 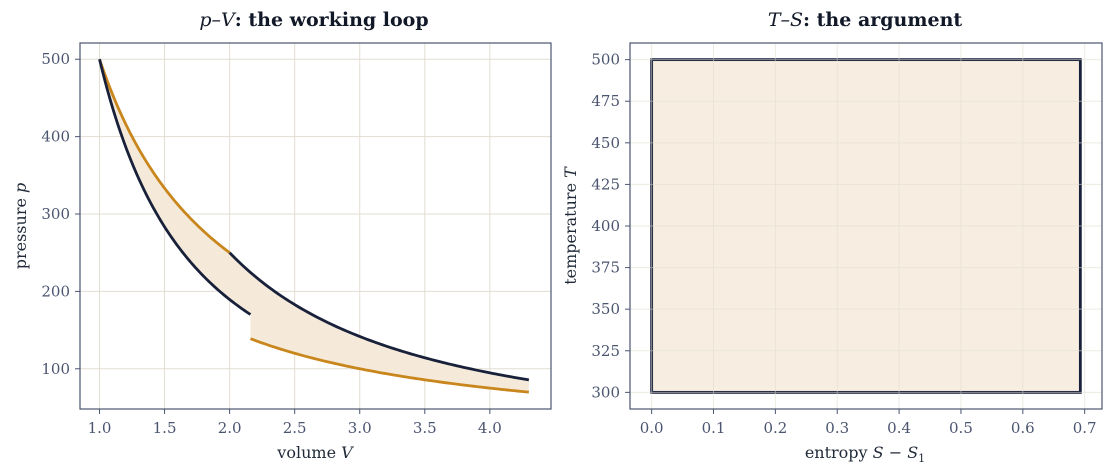 I want to click on ts-y-tick-label: 350, so click(x=605, y=309).